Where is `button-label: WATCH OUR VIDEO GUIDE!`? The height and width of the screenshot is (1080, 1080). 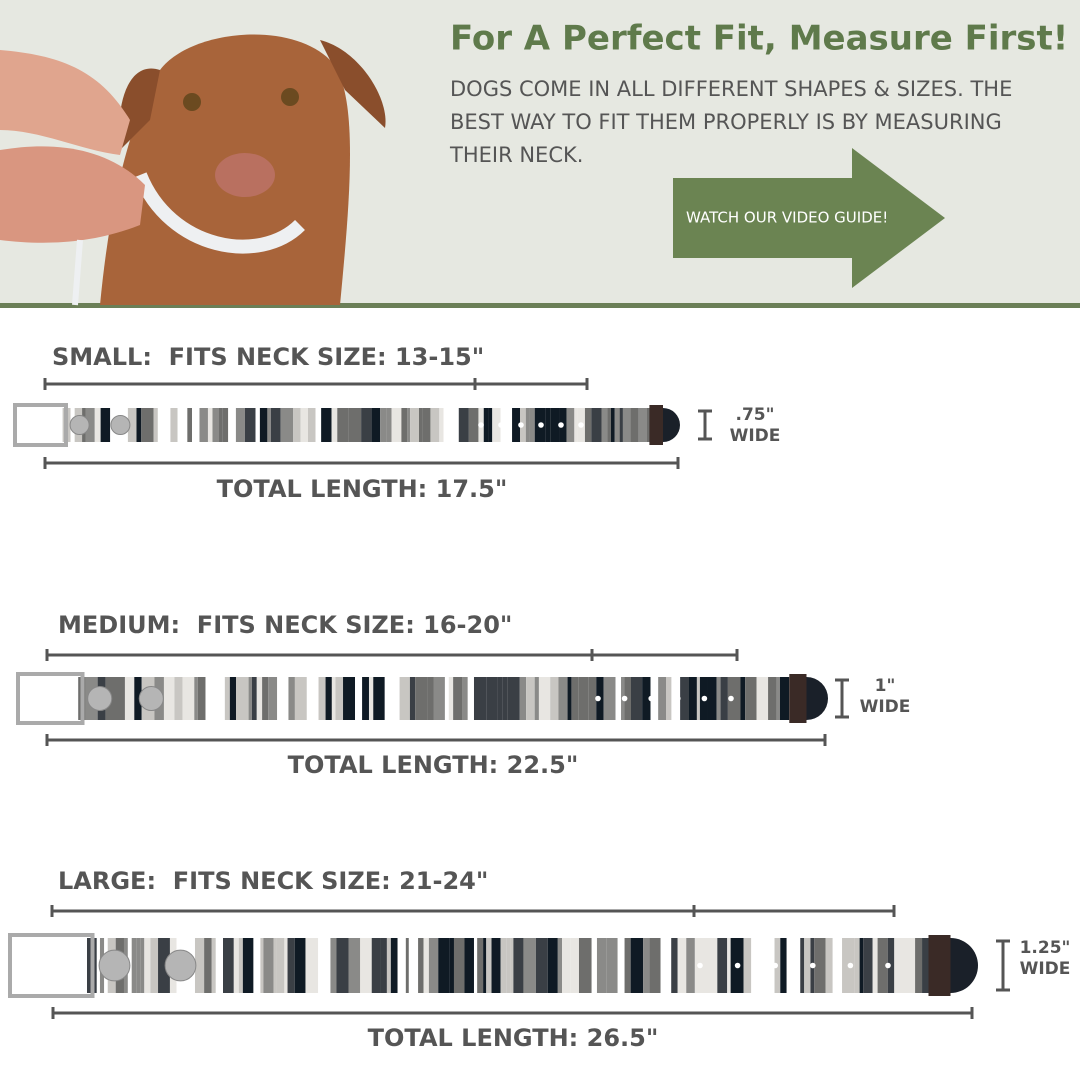 button-label: WATCH OUR VIDEO GUIDE! is located at coordinates (787, 218).